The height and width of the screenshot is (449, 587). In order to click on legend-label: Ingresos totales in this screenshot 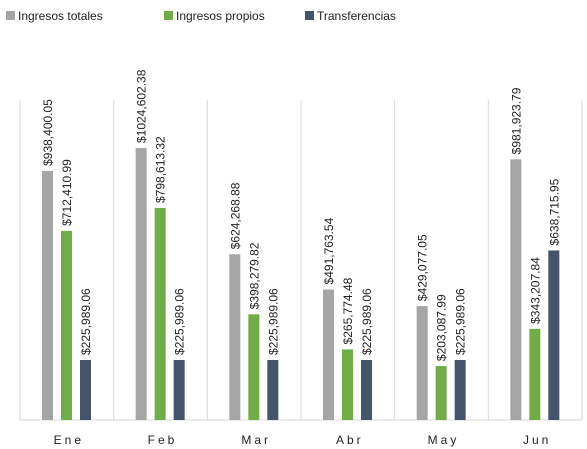, I will do `click(60, 16)`.